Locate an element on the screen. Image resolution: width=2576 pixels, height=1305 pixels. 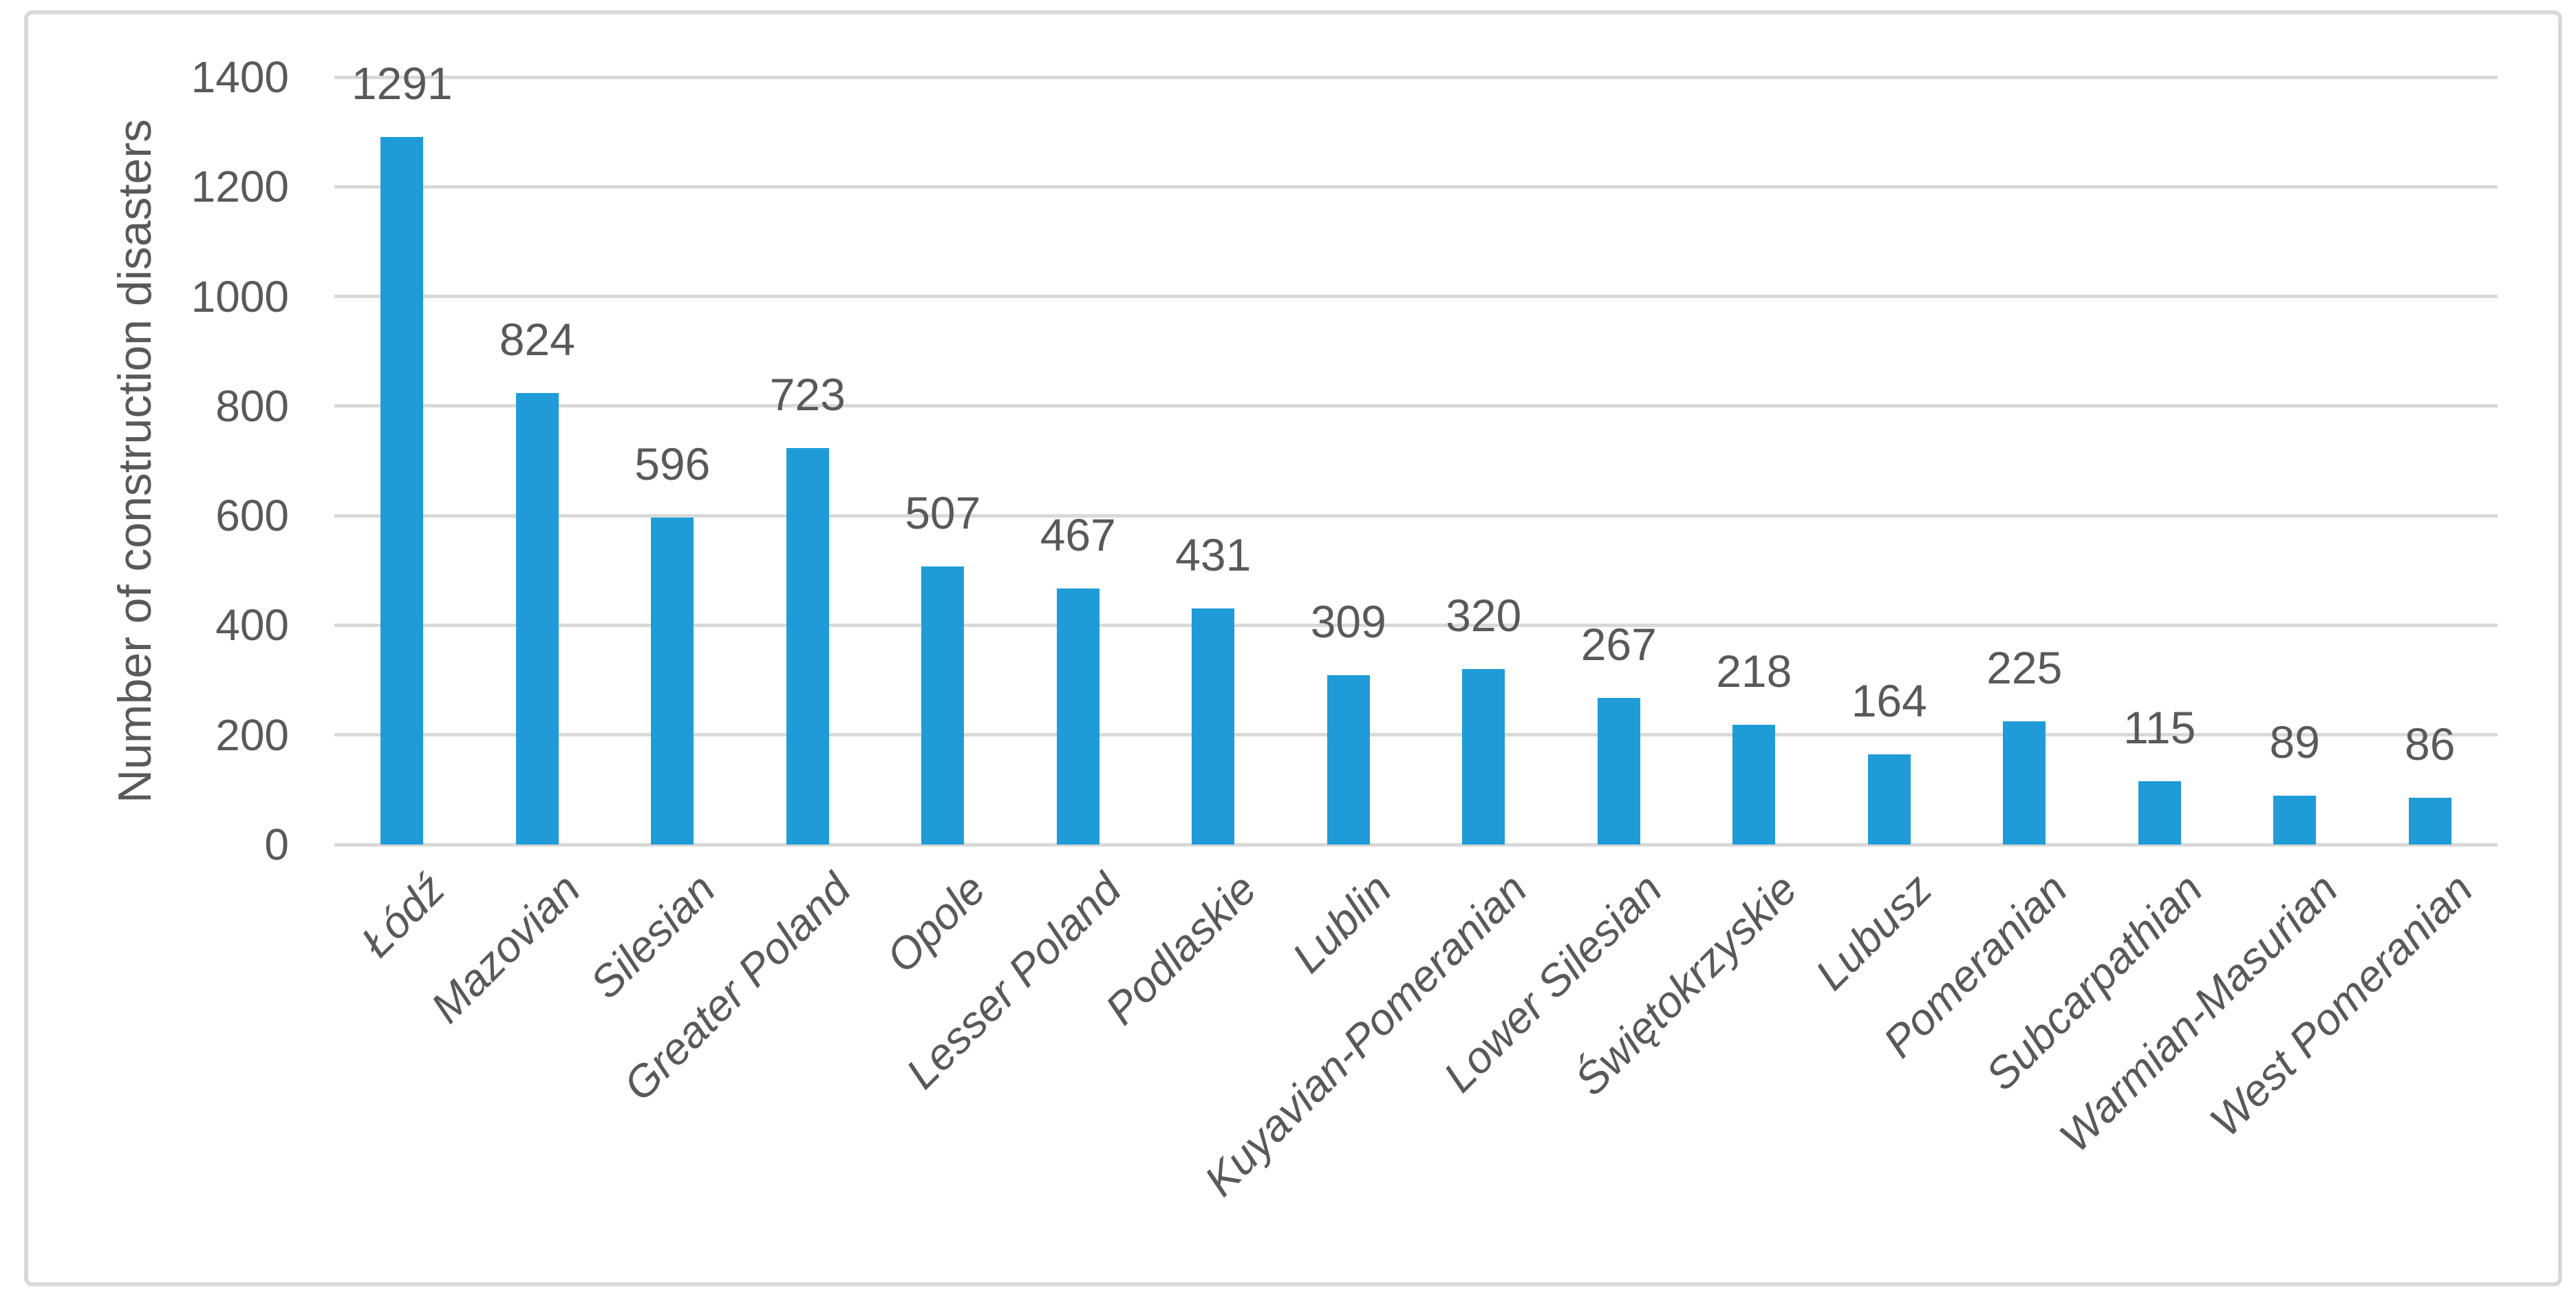
bar-value-label: 218 is located at coordinates (1754, 671).